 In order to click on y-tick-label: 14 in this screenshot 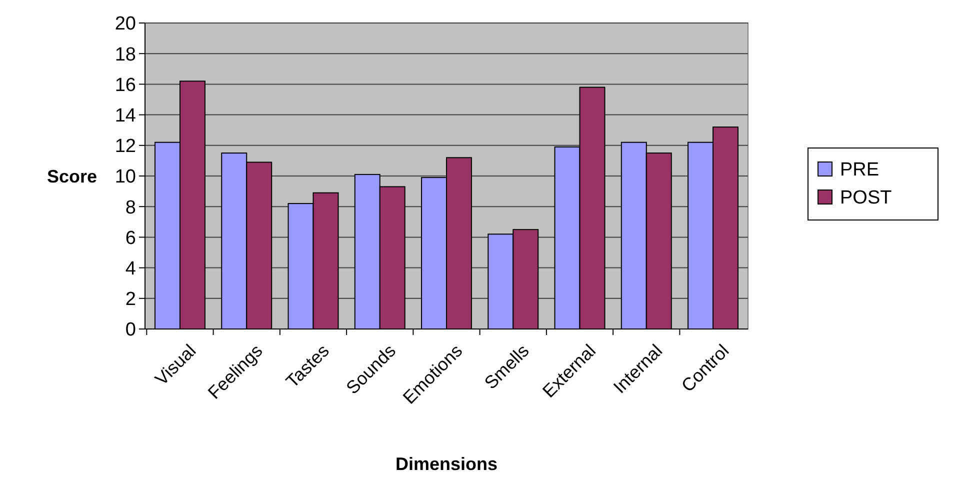, I will do `click(125, 115)`.